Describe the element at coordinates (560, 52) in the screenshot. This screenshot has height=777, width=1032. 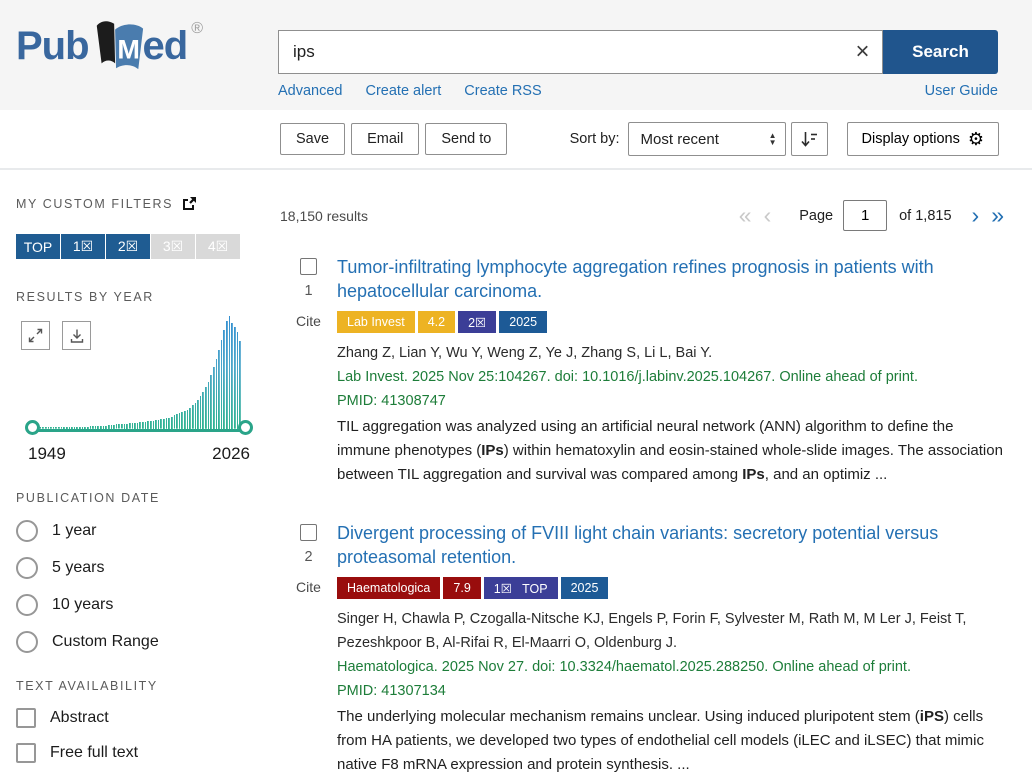
I see `search-input` at that location.